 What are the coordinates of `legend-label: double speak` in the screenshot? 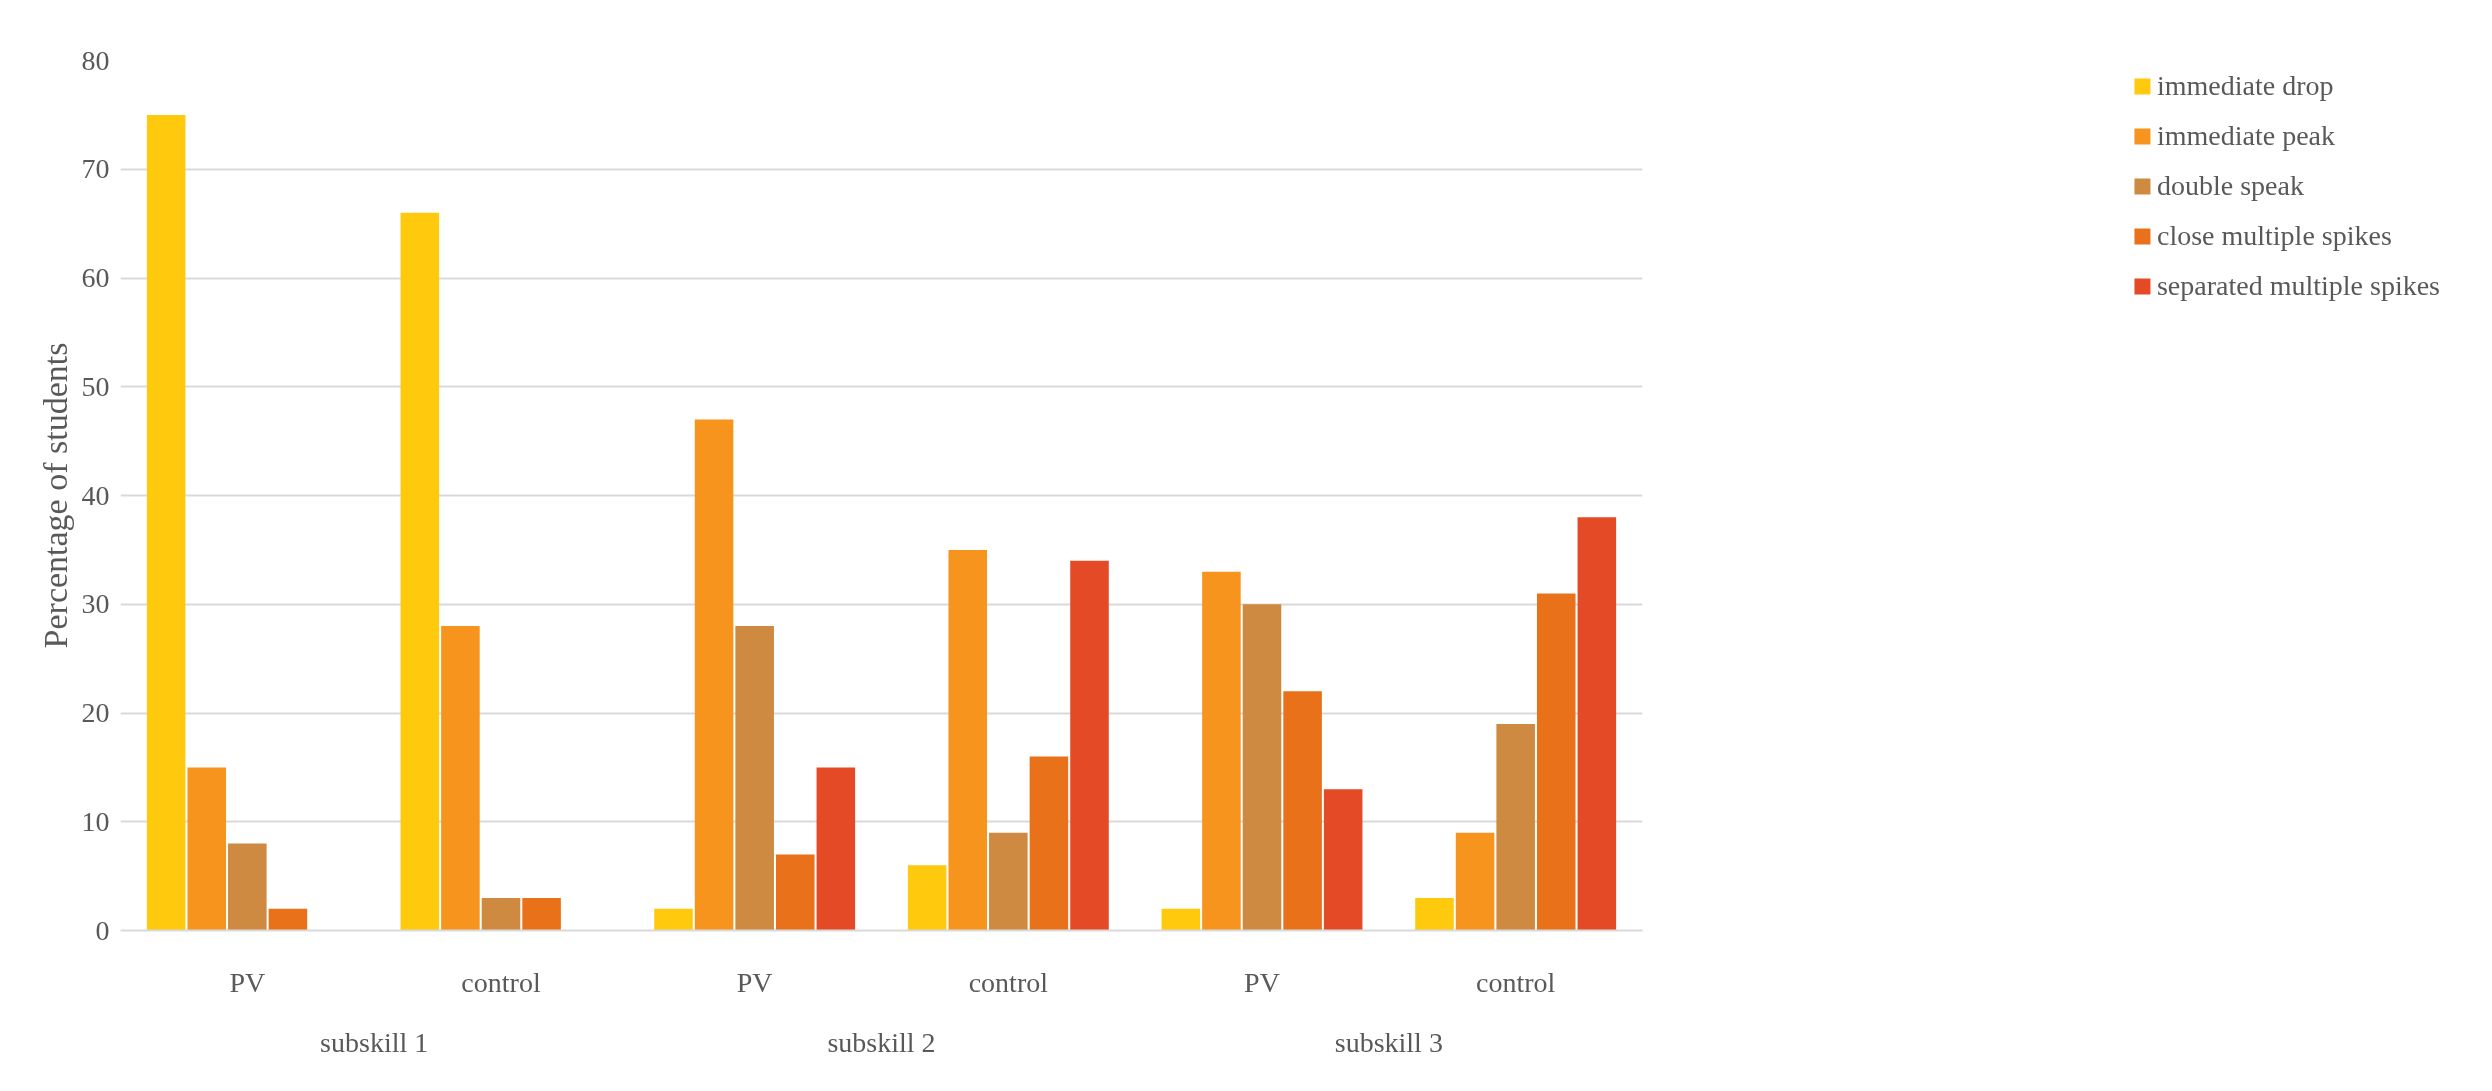 It's located at (2230, 186).